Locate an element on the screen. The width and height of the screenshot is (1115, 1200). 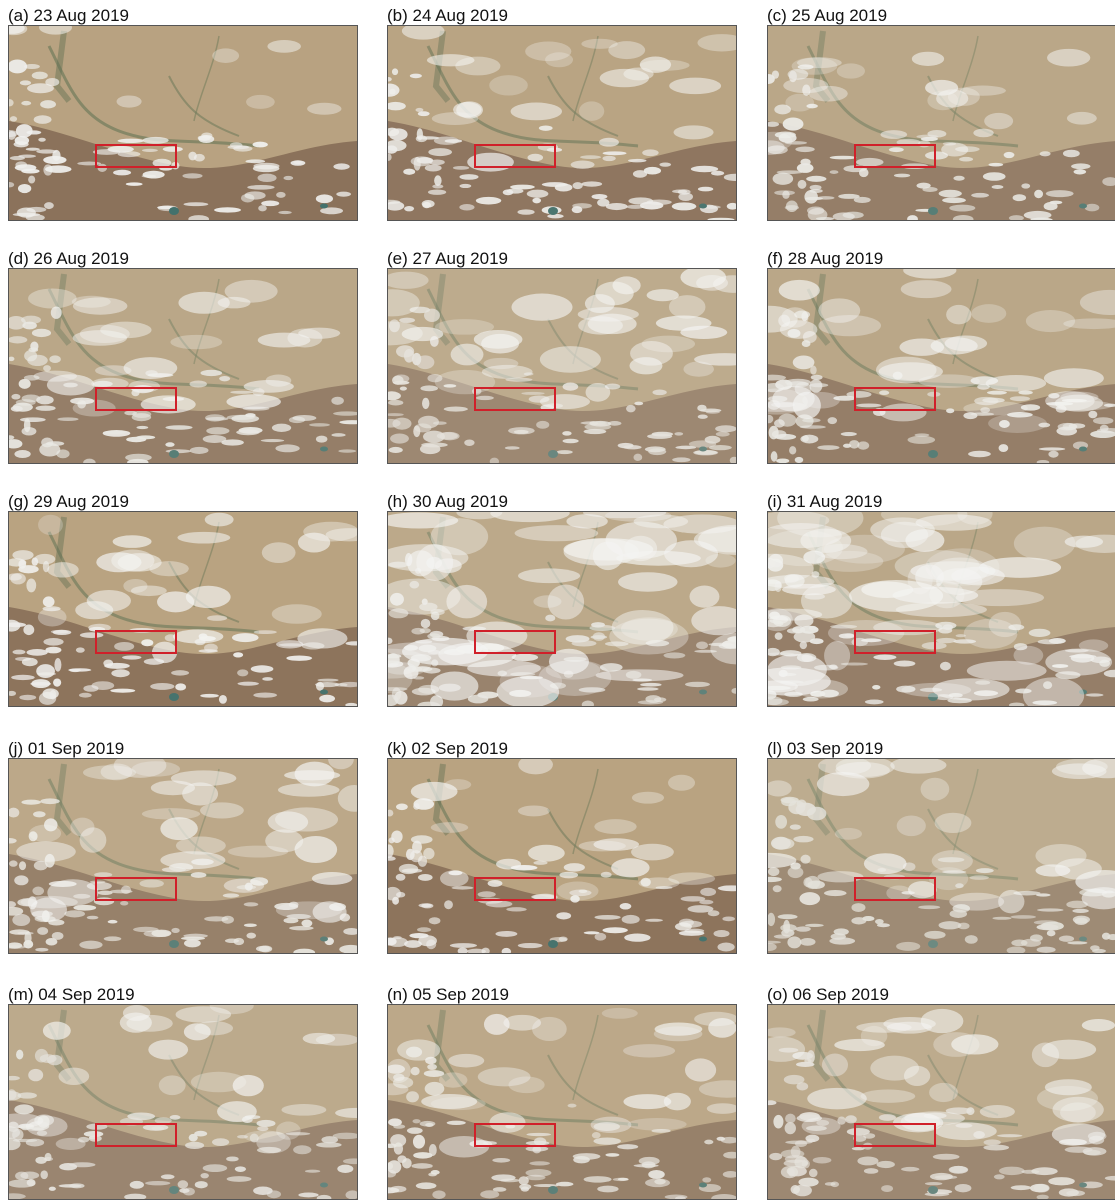
image-panel: (m) 04 Sep 2019 is located at coordinates (183, 1092).